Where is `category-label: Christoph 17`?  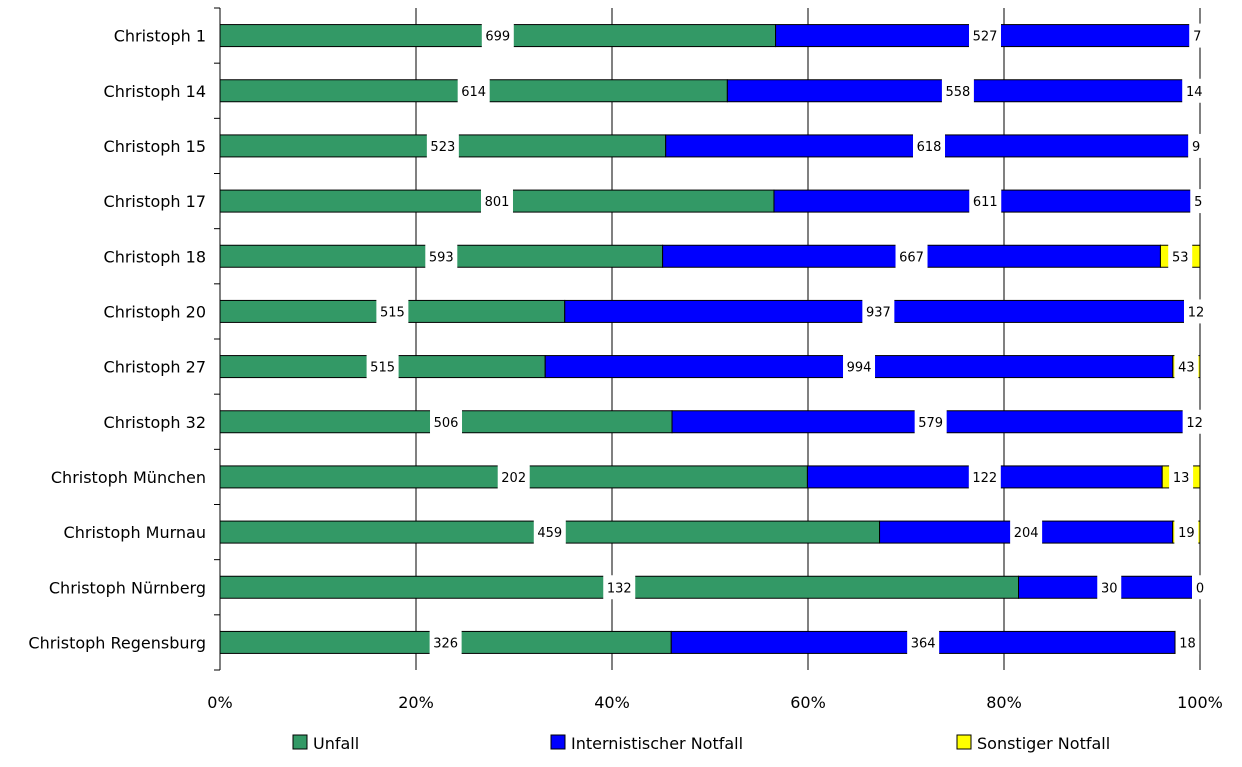
category-label: Christoph 17 is located at coordinates (155, 201).